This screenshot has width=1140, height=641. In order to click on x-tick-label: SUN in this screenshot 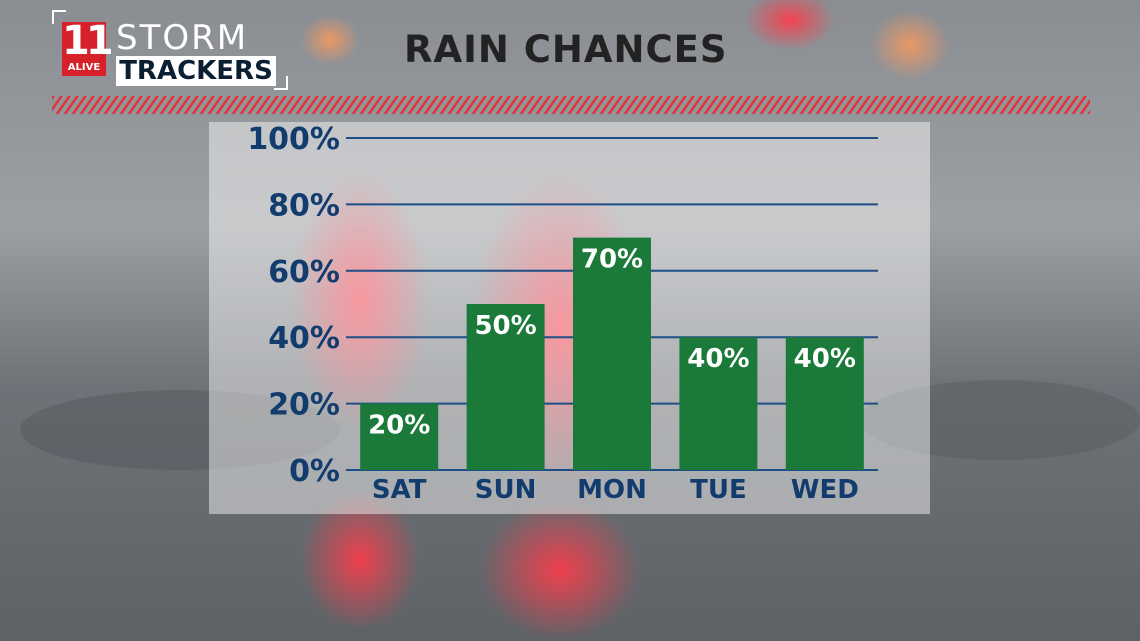, I will do `click(506, 490)`.